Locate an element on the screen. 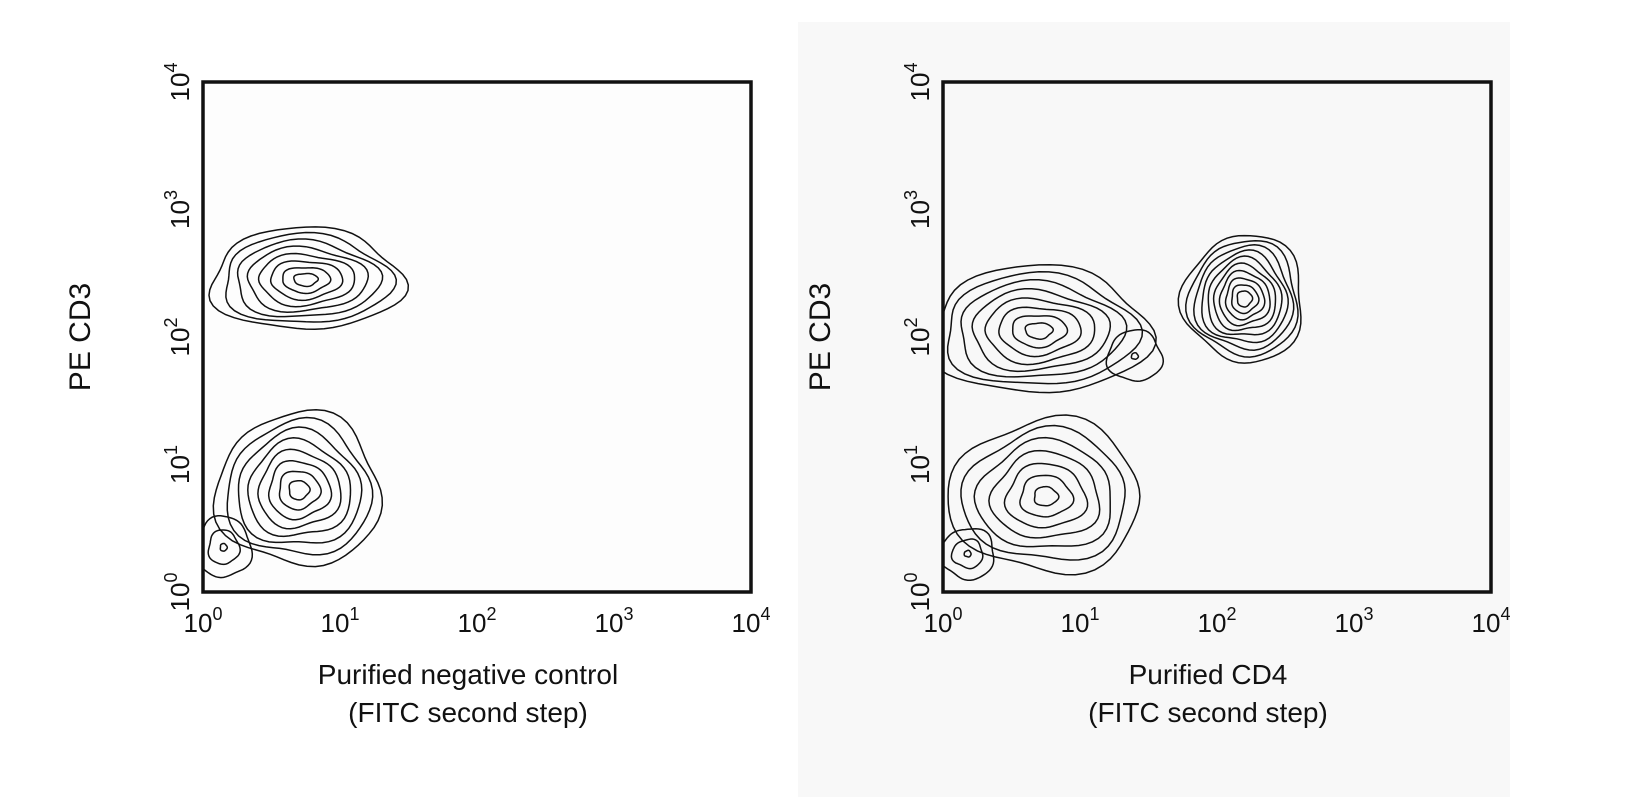 The width and height of the screenshot is (1652, 802). population-cd3-cd4- is located at coordinates (1050, 328).